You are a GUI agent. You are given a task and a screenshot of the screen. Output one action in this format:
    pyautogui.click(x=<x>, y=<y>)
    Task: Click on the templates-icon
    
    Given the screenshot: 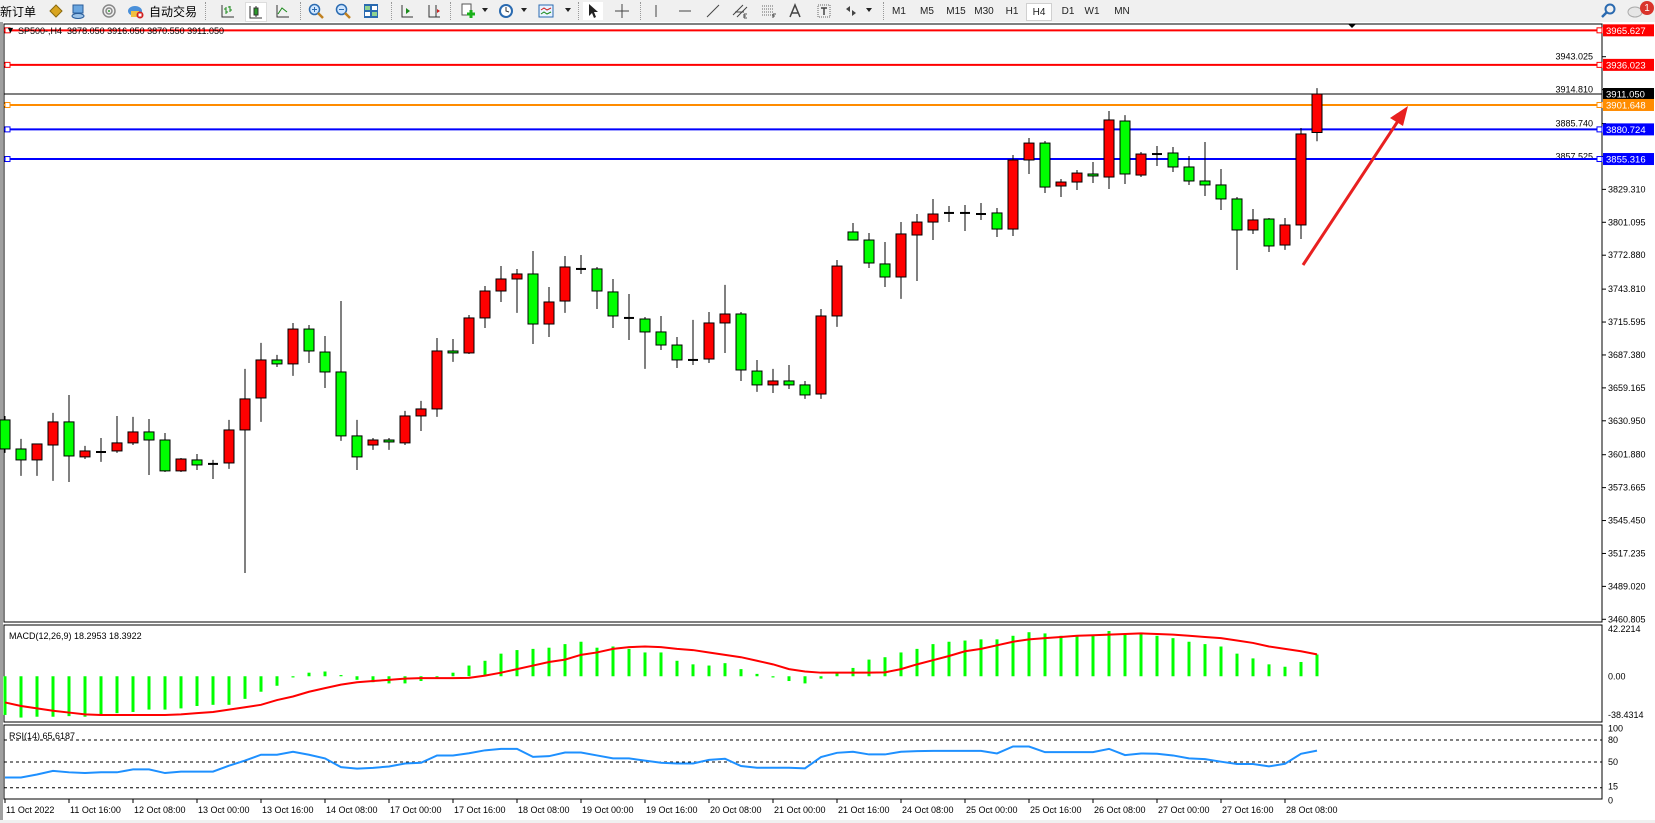 What is the action you would take?
    pyautogui.click(x=546, y=11)
    